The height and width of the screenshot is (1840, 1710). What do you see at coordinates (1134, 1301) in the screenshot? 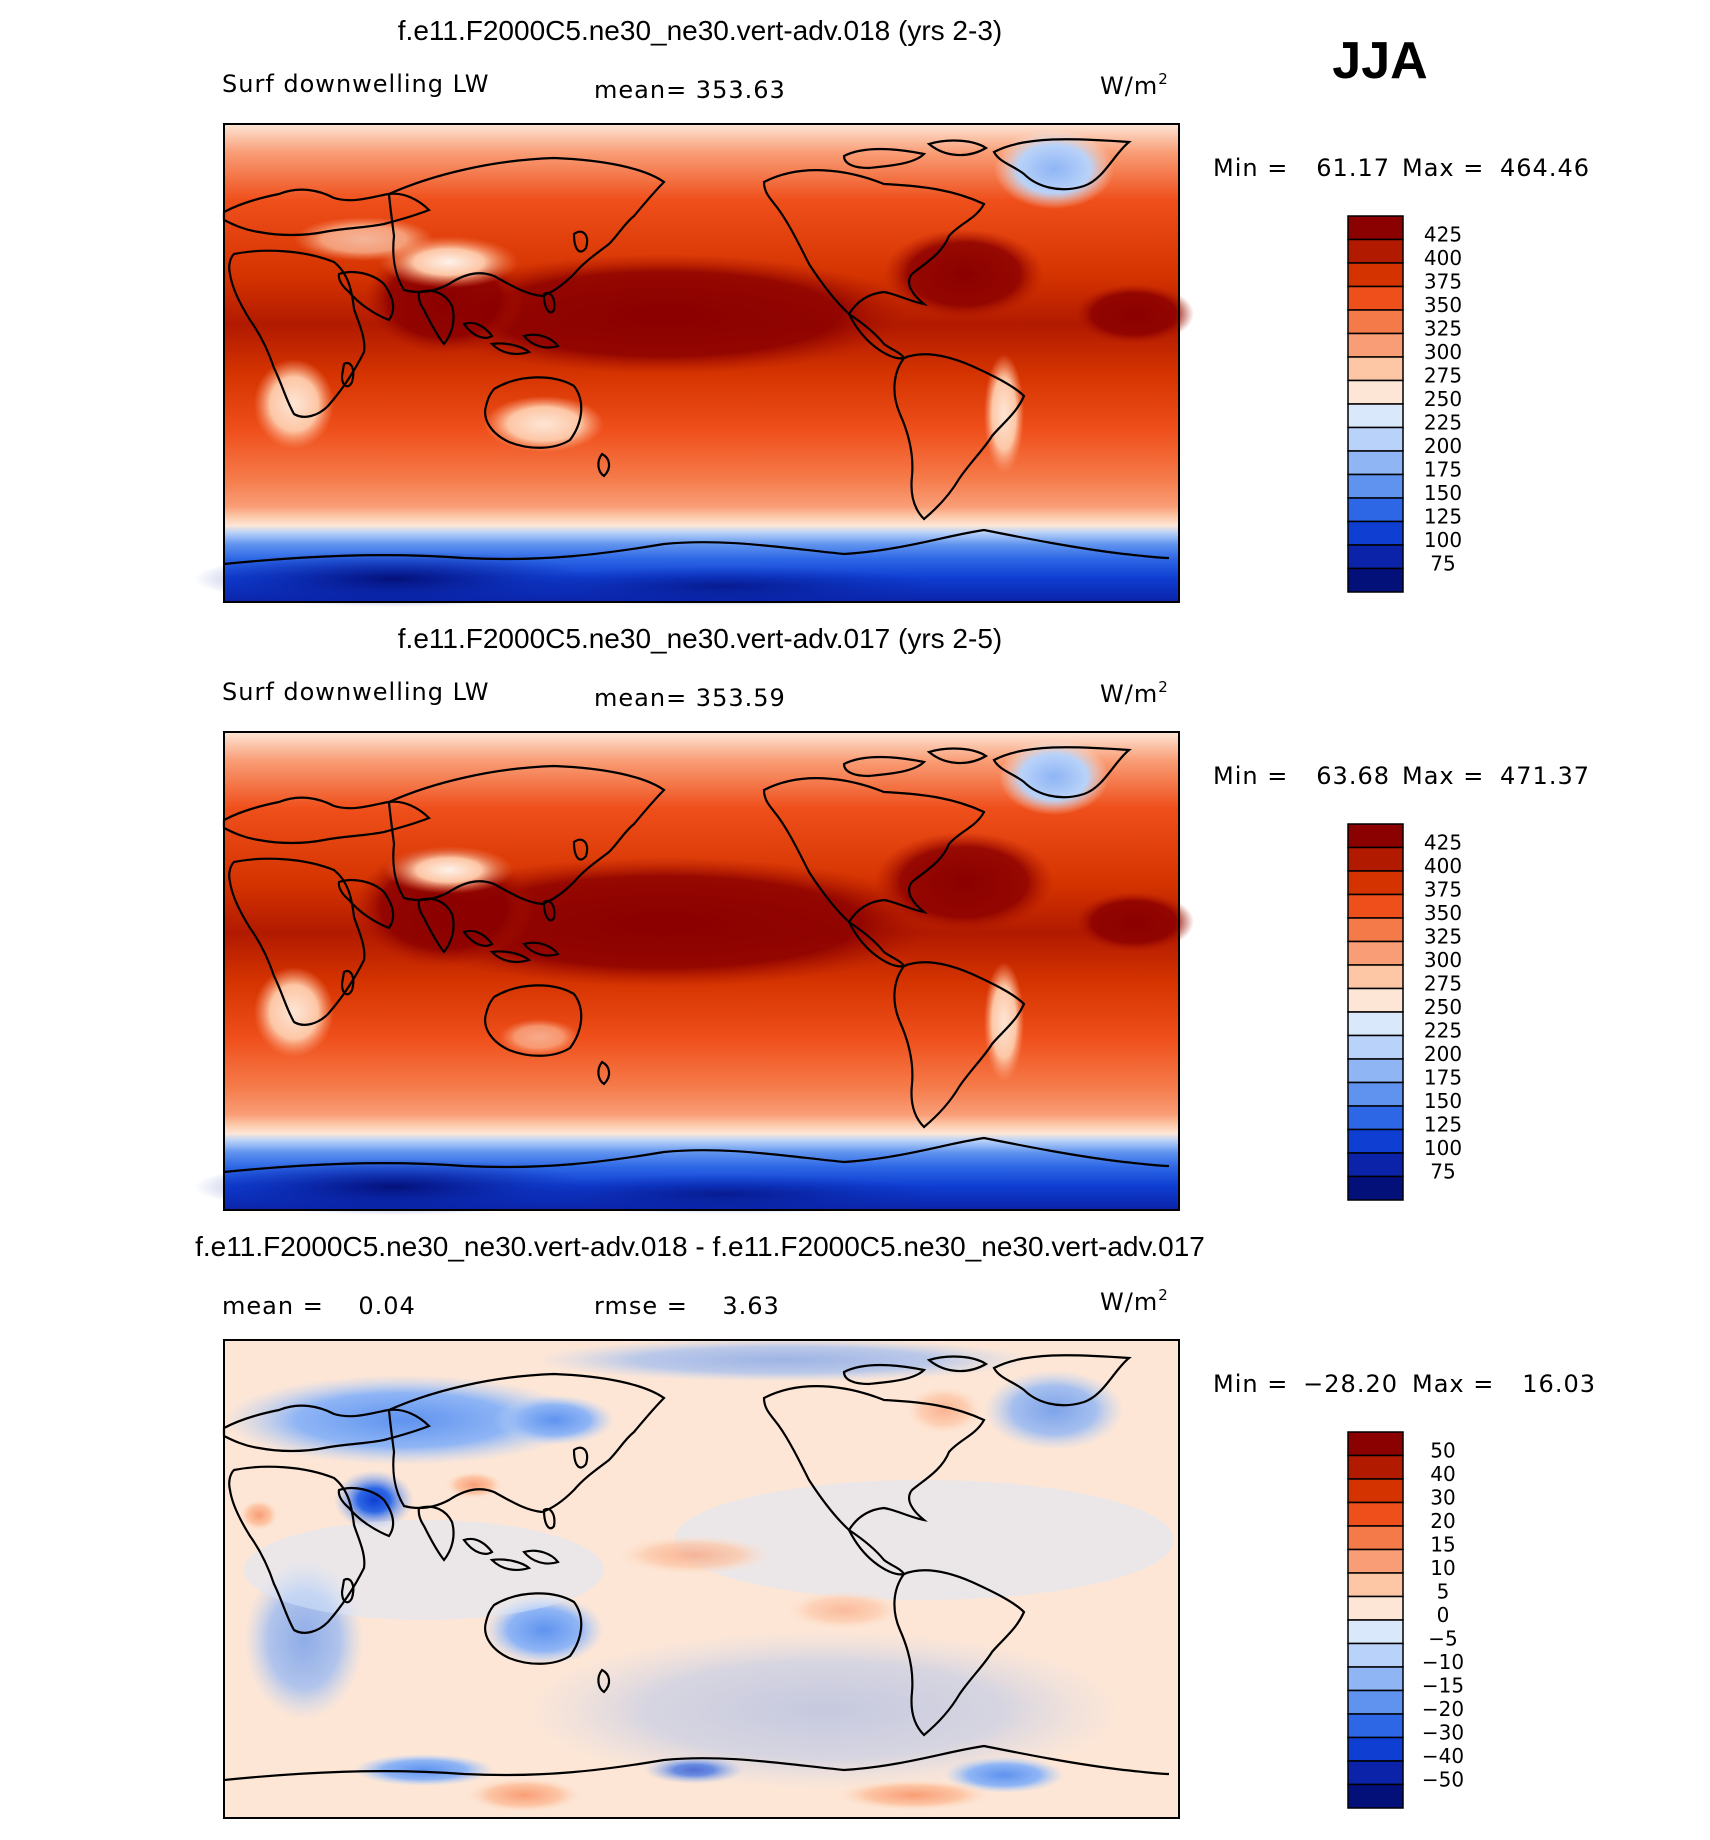
I see `panel-3-units: W/m2` at bounding box center [1134, 1301].